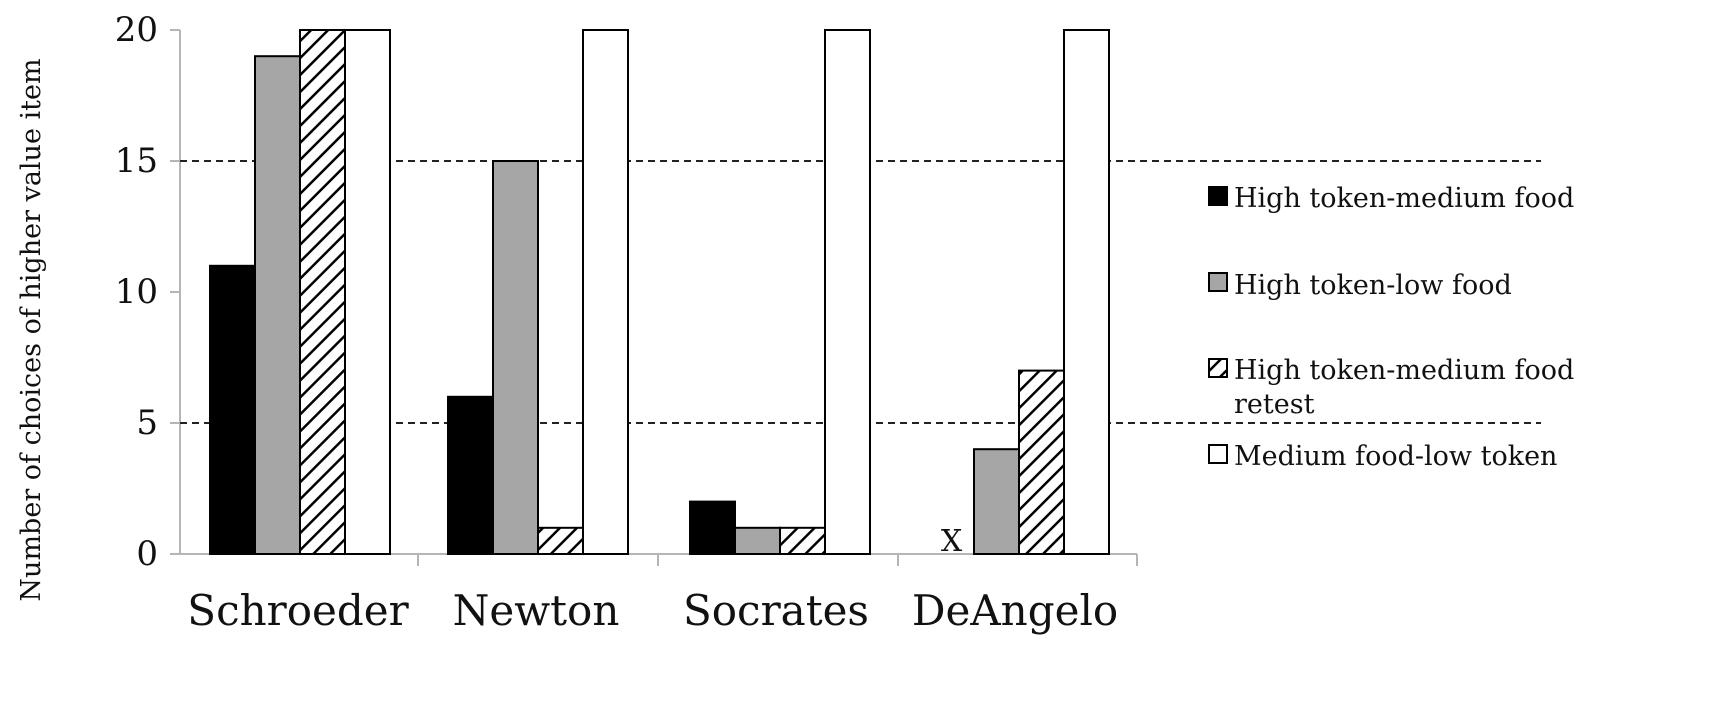  I want to click on x-category-label: Socrates, so click(776, 610).